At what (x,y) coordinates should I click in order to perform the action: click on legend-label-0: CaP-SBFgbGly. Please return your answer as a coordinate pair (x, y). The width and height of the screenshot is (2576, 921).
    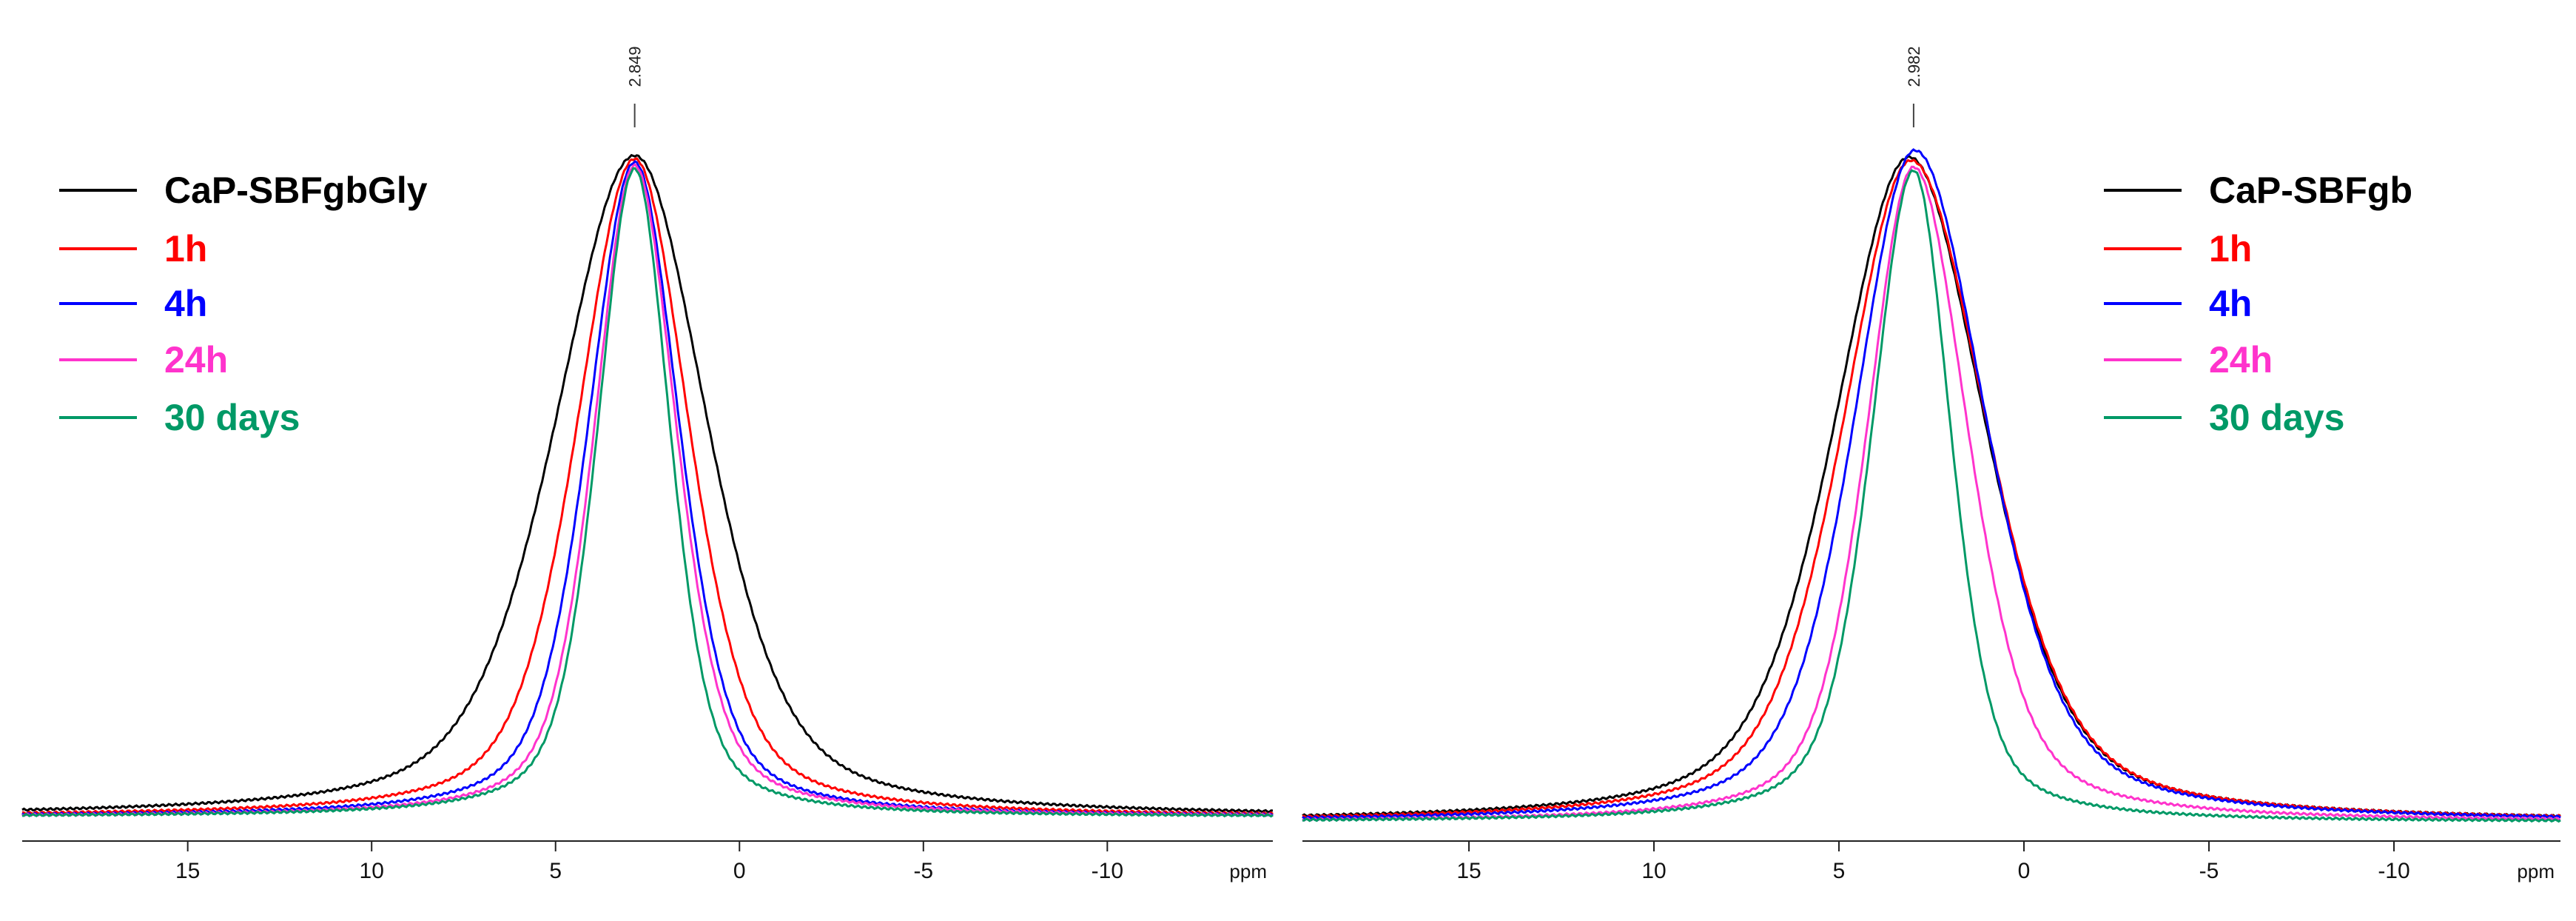
    Looking at the image, I should click on (296, 190).